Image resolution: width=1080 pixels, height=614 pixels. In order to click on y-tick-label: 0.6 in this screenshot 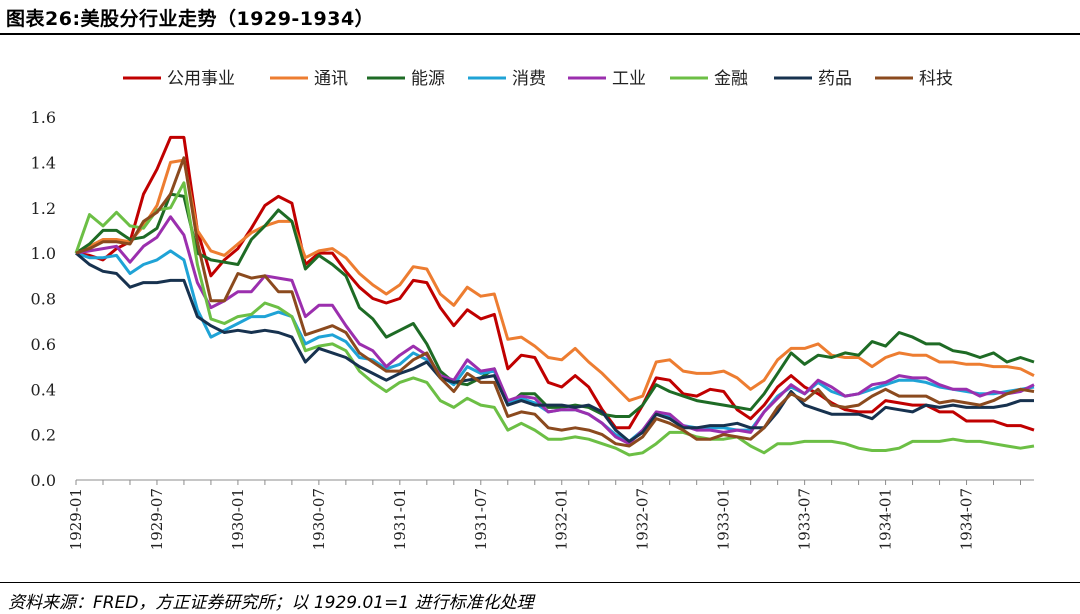, I will do `click(43, 344)`.